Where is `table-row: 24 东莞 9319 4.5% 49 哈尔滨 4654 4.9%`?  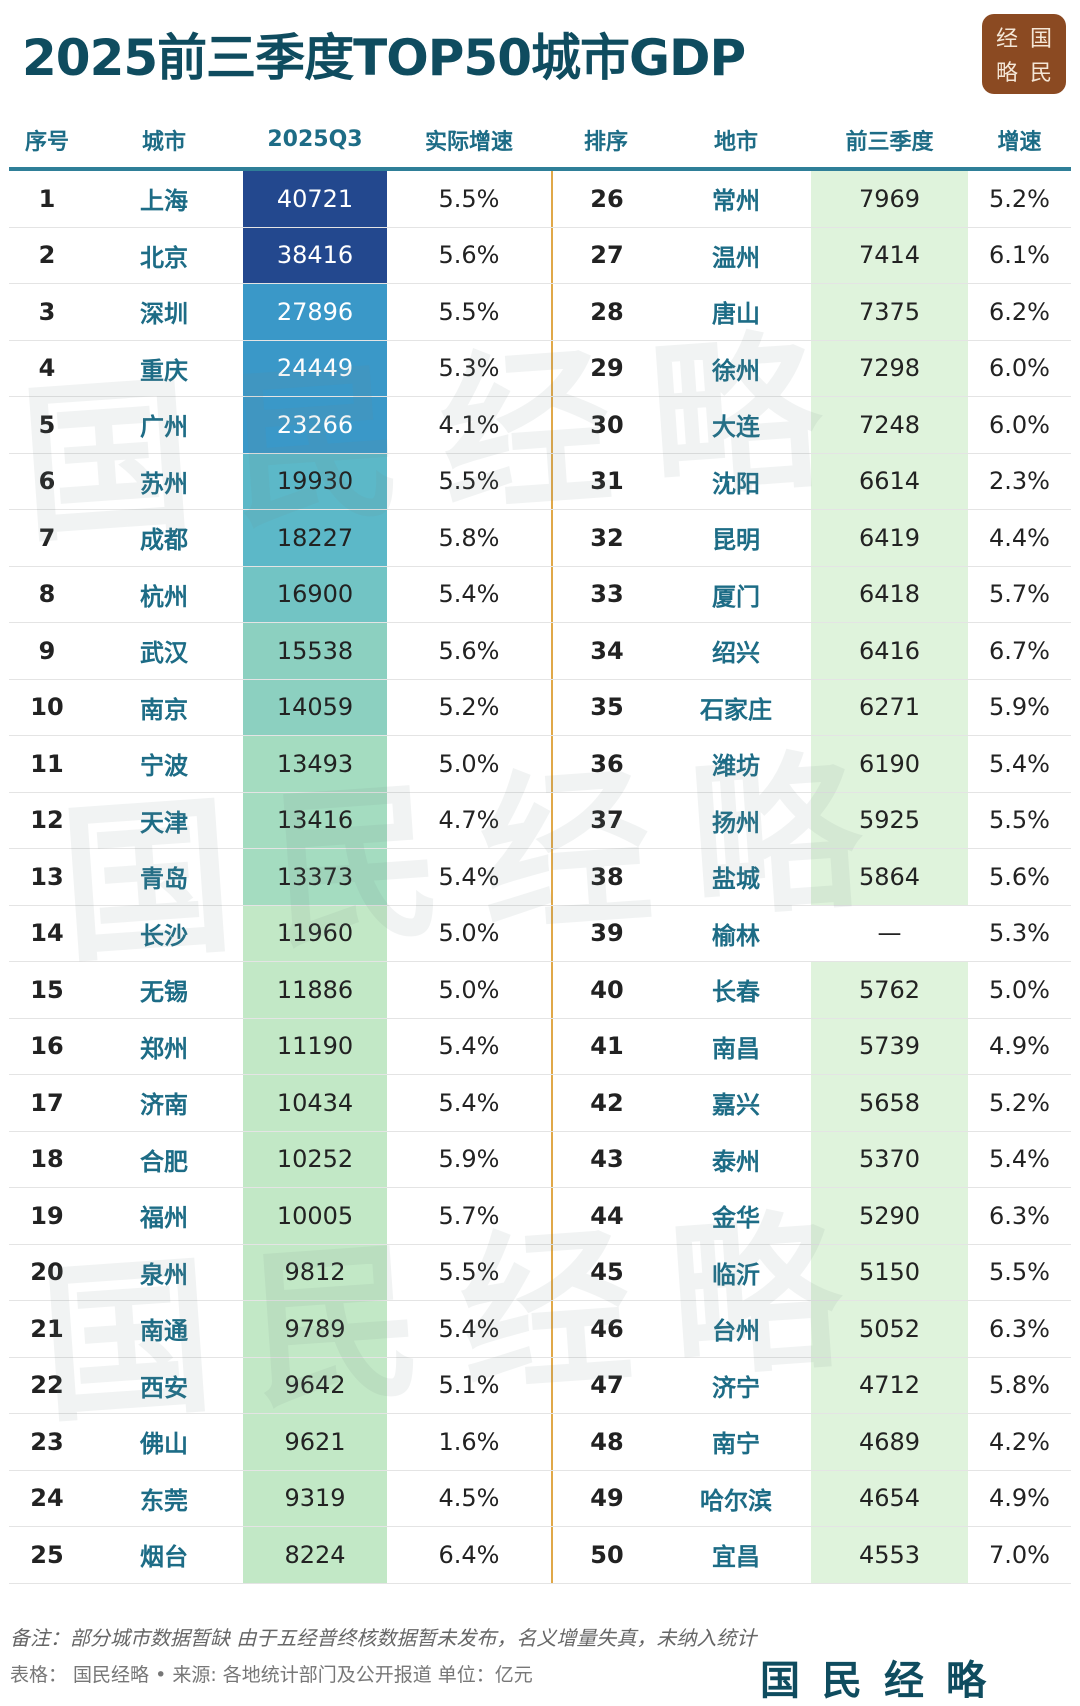
table-row: 24 东莞 9319 4.5% 49 哈尔滨 4654 4.9% is located at coordinates (540, 1498).